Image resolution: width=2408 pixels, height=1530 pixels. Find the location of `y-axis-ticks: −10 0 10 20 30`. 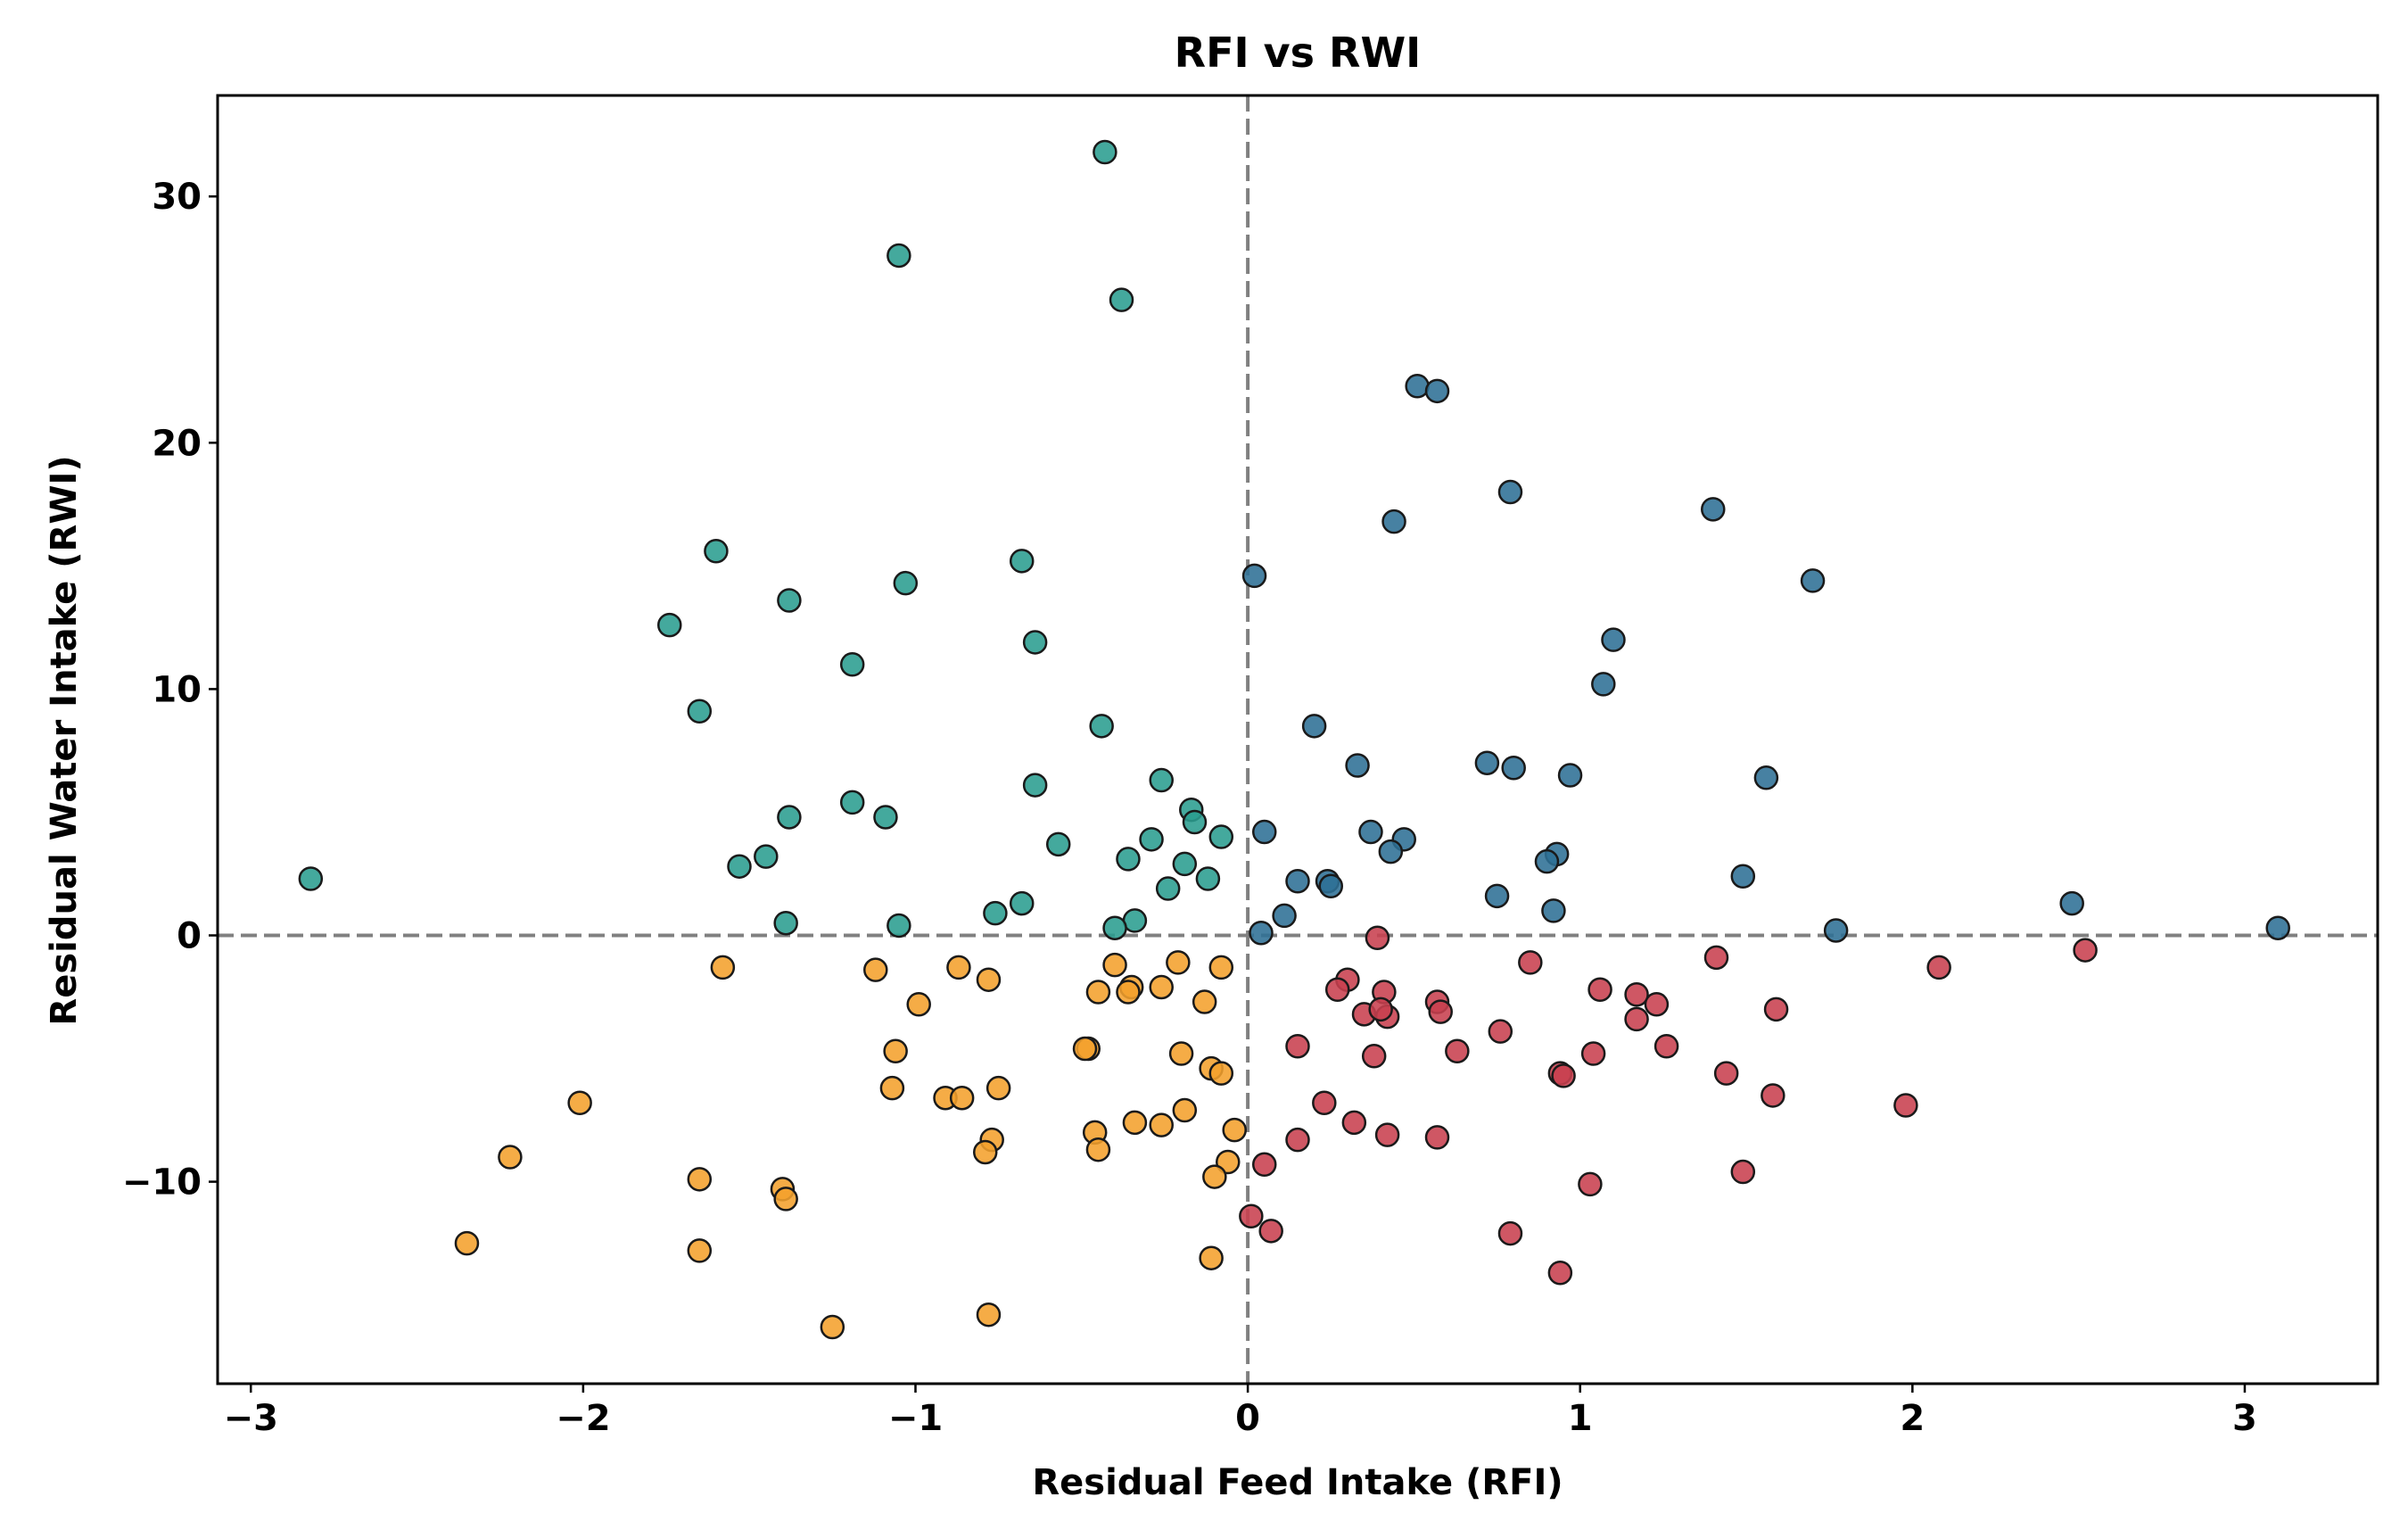

y-axis-ticks: −10 0 10 20 30 is located at coordinates (170, 690).